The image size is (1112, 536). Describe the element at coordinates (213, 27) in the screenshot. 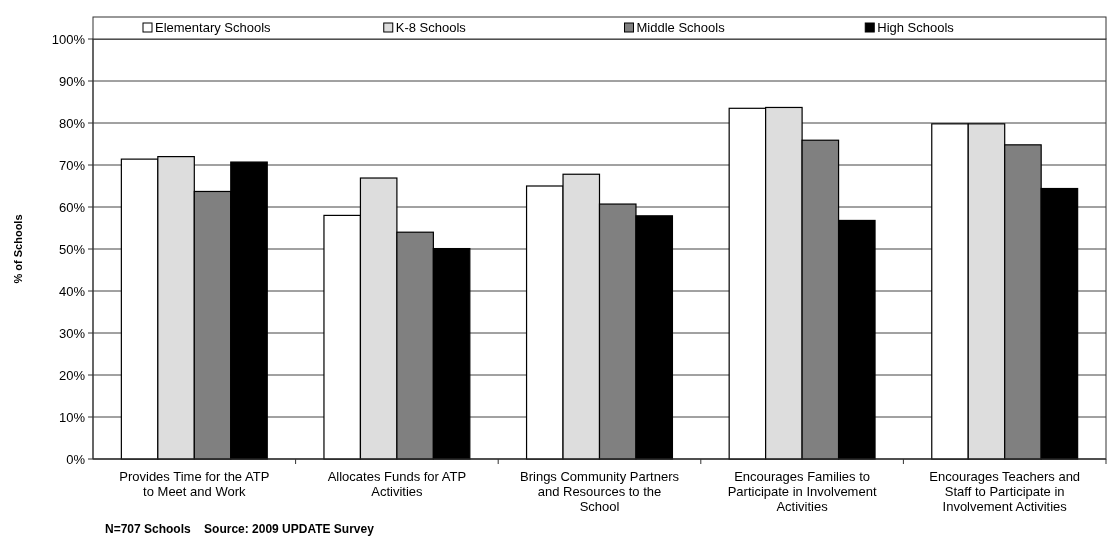

I see `legend-label: Elementary Schools` at that location.